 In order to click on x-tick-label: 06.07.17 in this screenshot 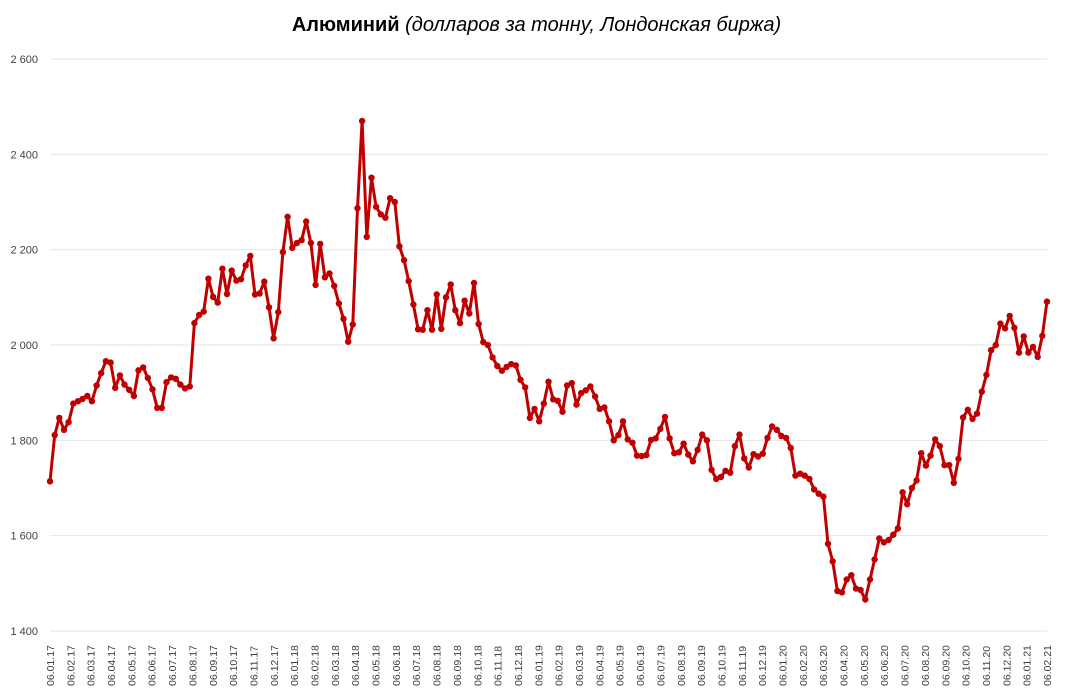, I will do `click(173, 665)`.